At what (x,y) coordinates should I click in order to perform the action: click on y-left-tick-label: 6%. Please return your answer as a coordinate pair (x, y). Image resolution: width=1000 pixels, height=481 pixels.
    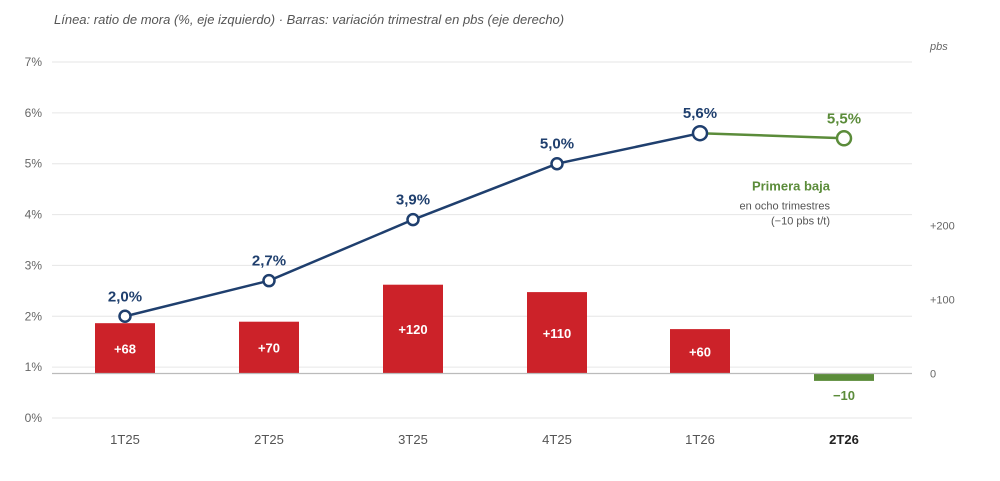
    Looking at the image, I should click on (34, 113).